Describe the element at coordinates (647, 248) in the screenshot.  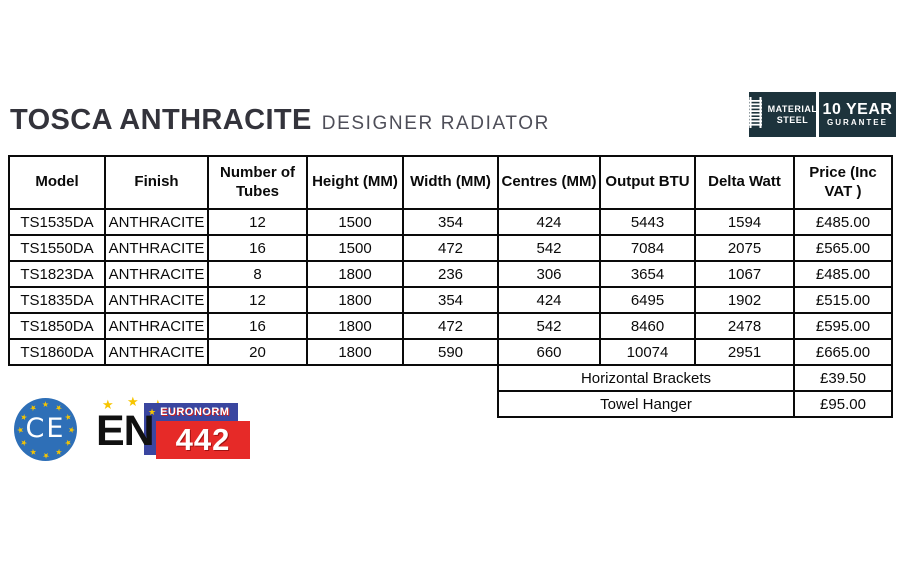
I see `table-cell: 7084` at that location.